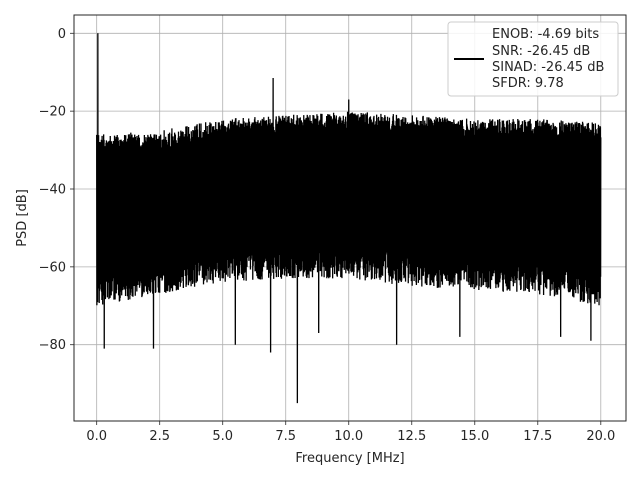  I want to click on y-tick-label: −80, so click(52, 345).